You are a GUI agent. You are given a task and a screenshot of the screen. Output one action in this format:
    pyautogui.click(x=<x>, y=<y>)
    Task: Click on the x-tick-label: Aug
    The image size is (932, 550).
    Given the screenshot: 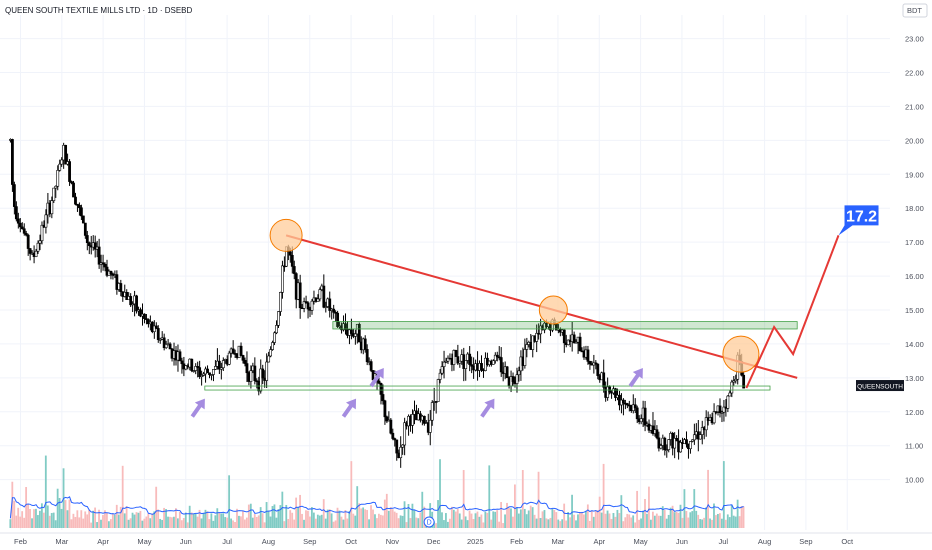 What is the action you would take?
    pyautogui.click(x=764, y=541)
    